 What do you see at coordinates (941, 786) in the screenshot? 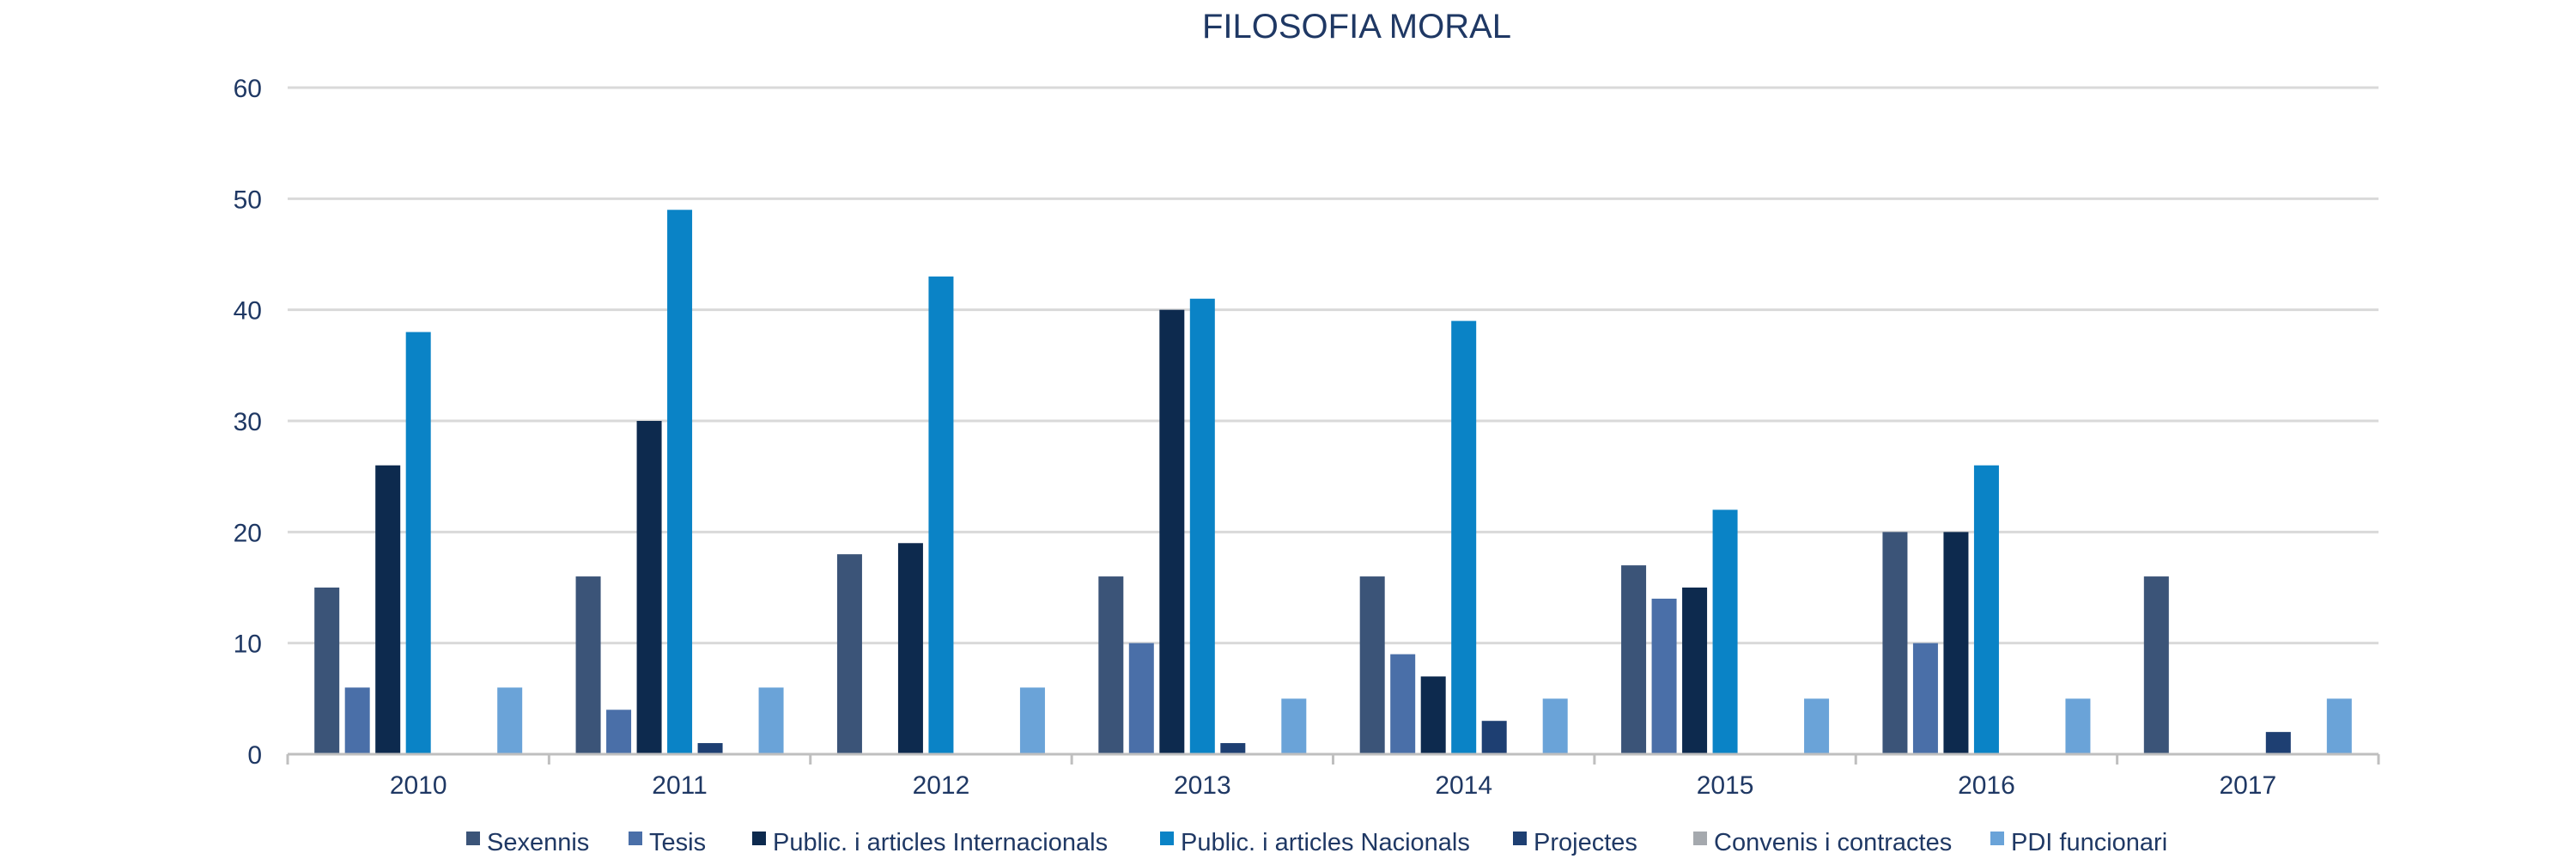
I see `x-tick-label: 2012` at bounding box center [941, 786].